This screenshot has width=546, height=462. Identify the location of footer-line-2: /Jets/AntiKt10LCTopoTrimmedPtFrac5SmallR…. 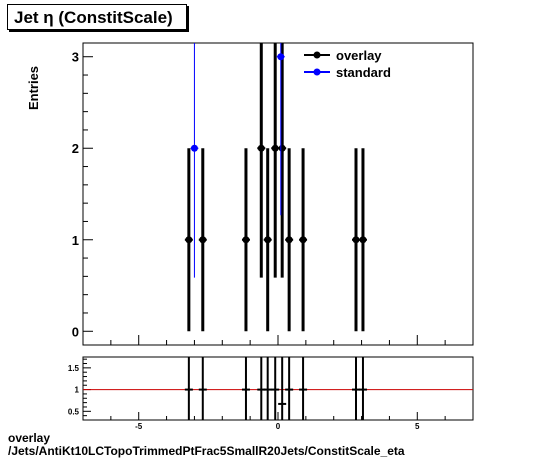
(206, 451).